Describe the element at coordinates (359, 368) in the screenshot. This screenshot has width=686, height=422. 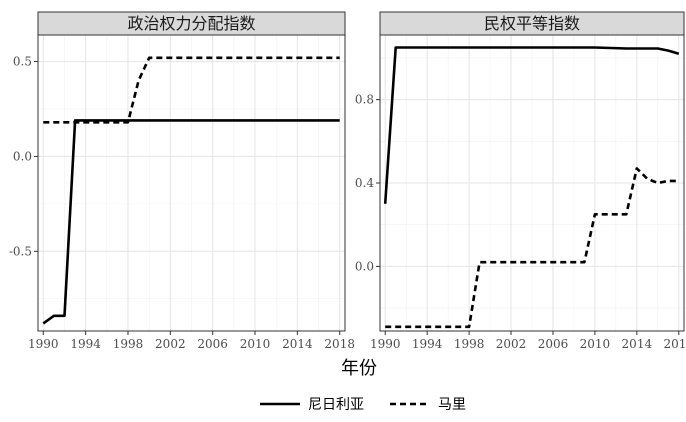
I see `x-axis-title: 年份` at that location.